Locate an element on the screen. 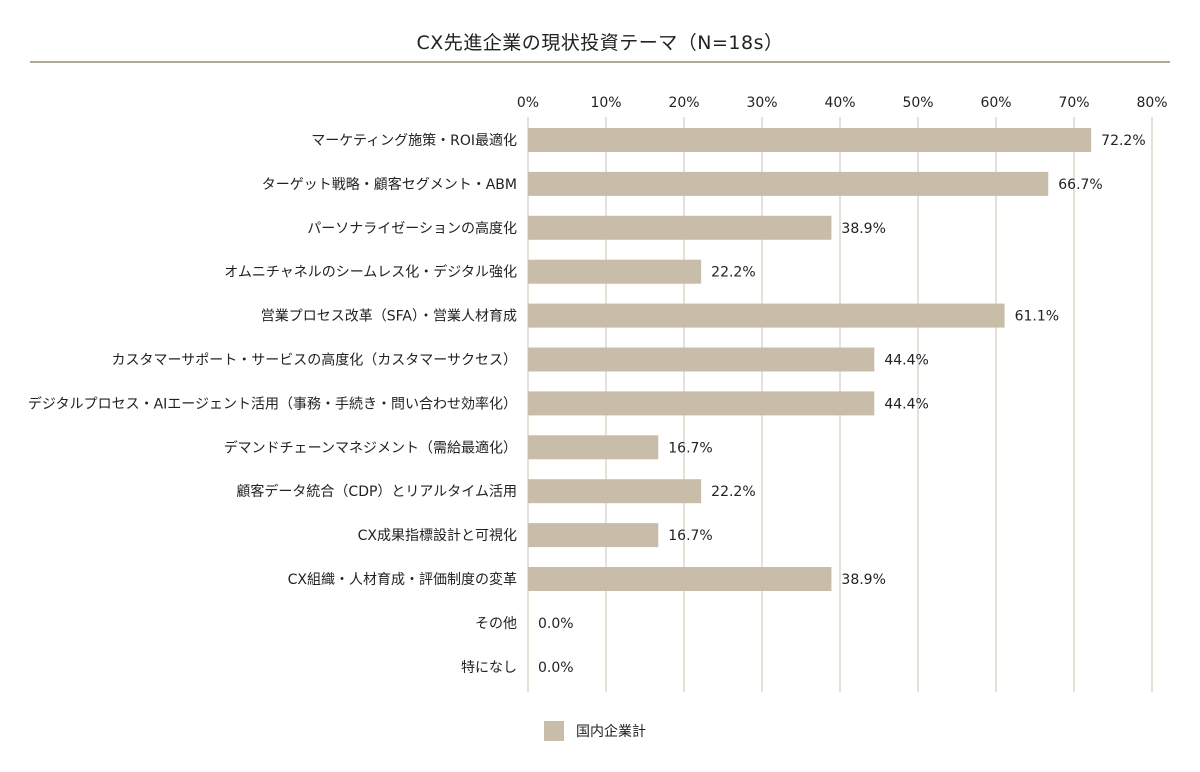 The image size is (1200, 772). category-label: カスタマーサポート・サービスの高度化（カスタマーサクセス） is located at coordinates (314, 360).